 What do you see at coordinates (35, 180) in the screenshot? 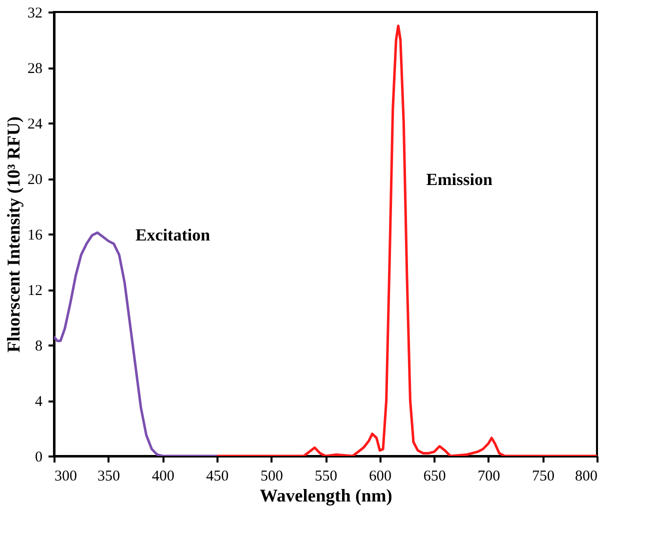
I see `y-tick-label: 20` at bounding box center [35, 180].